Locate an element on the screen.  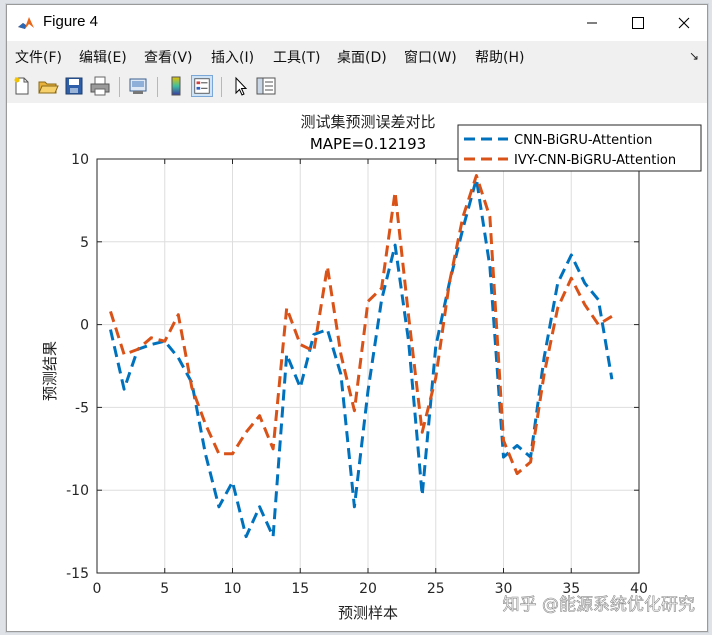
close-icon is located at coordinates (684, 23).